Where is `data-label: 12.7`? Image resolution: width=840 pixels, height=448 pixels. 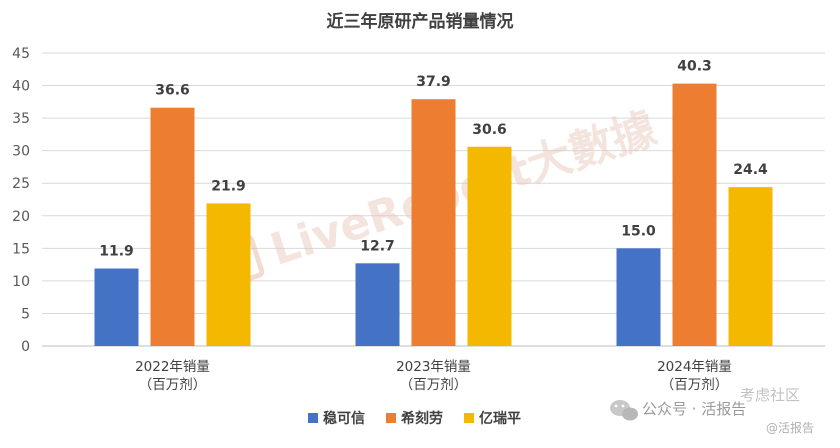
data-label: 12.7 is located at coordinates (377, 246).